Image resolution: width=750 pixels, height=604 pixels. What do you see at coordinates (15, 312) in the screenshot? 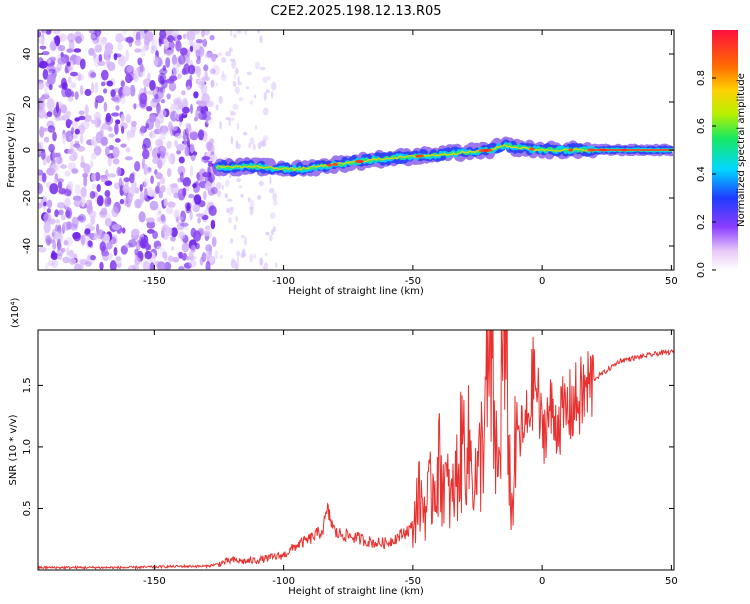
I see `snr-multiplier-label: (x10⁴)` at bounding box center [15, 312].